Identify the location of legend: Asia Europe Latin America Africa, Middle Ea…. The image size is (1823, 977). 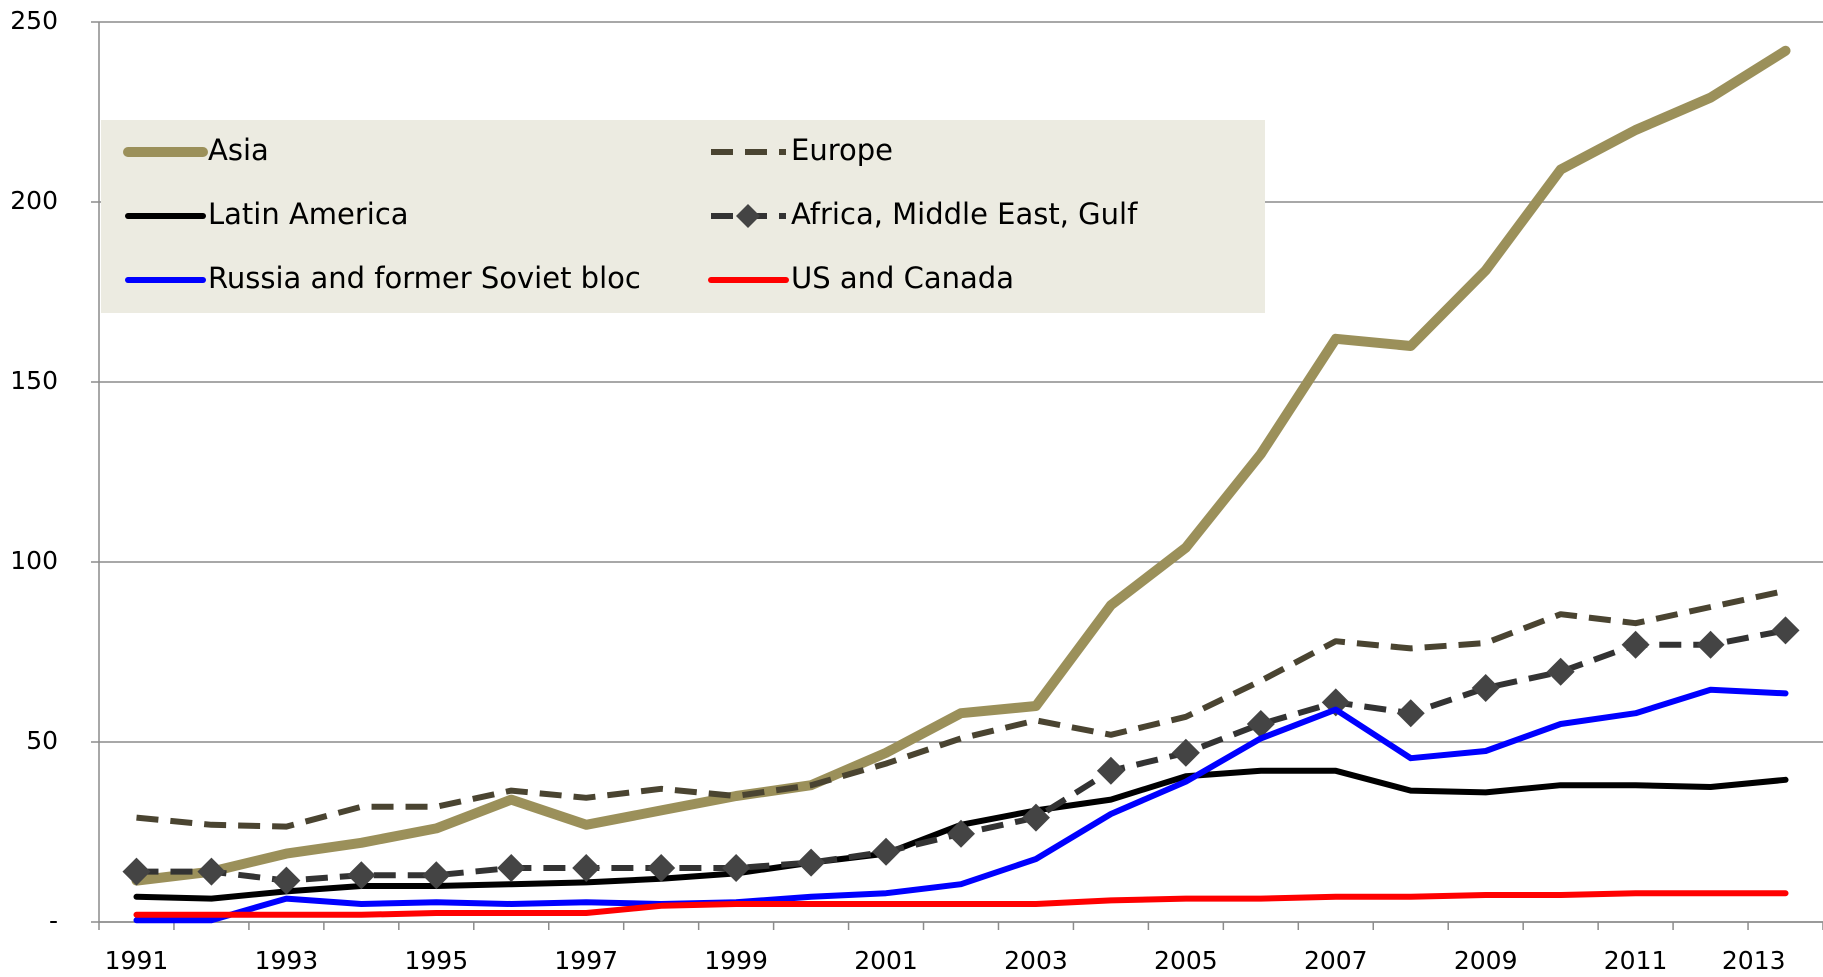
(683, 216).